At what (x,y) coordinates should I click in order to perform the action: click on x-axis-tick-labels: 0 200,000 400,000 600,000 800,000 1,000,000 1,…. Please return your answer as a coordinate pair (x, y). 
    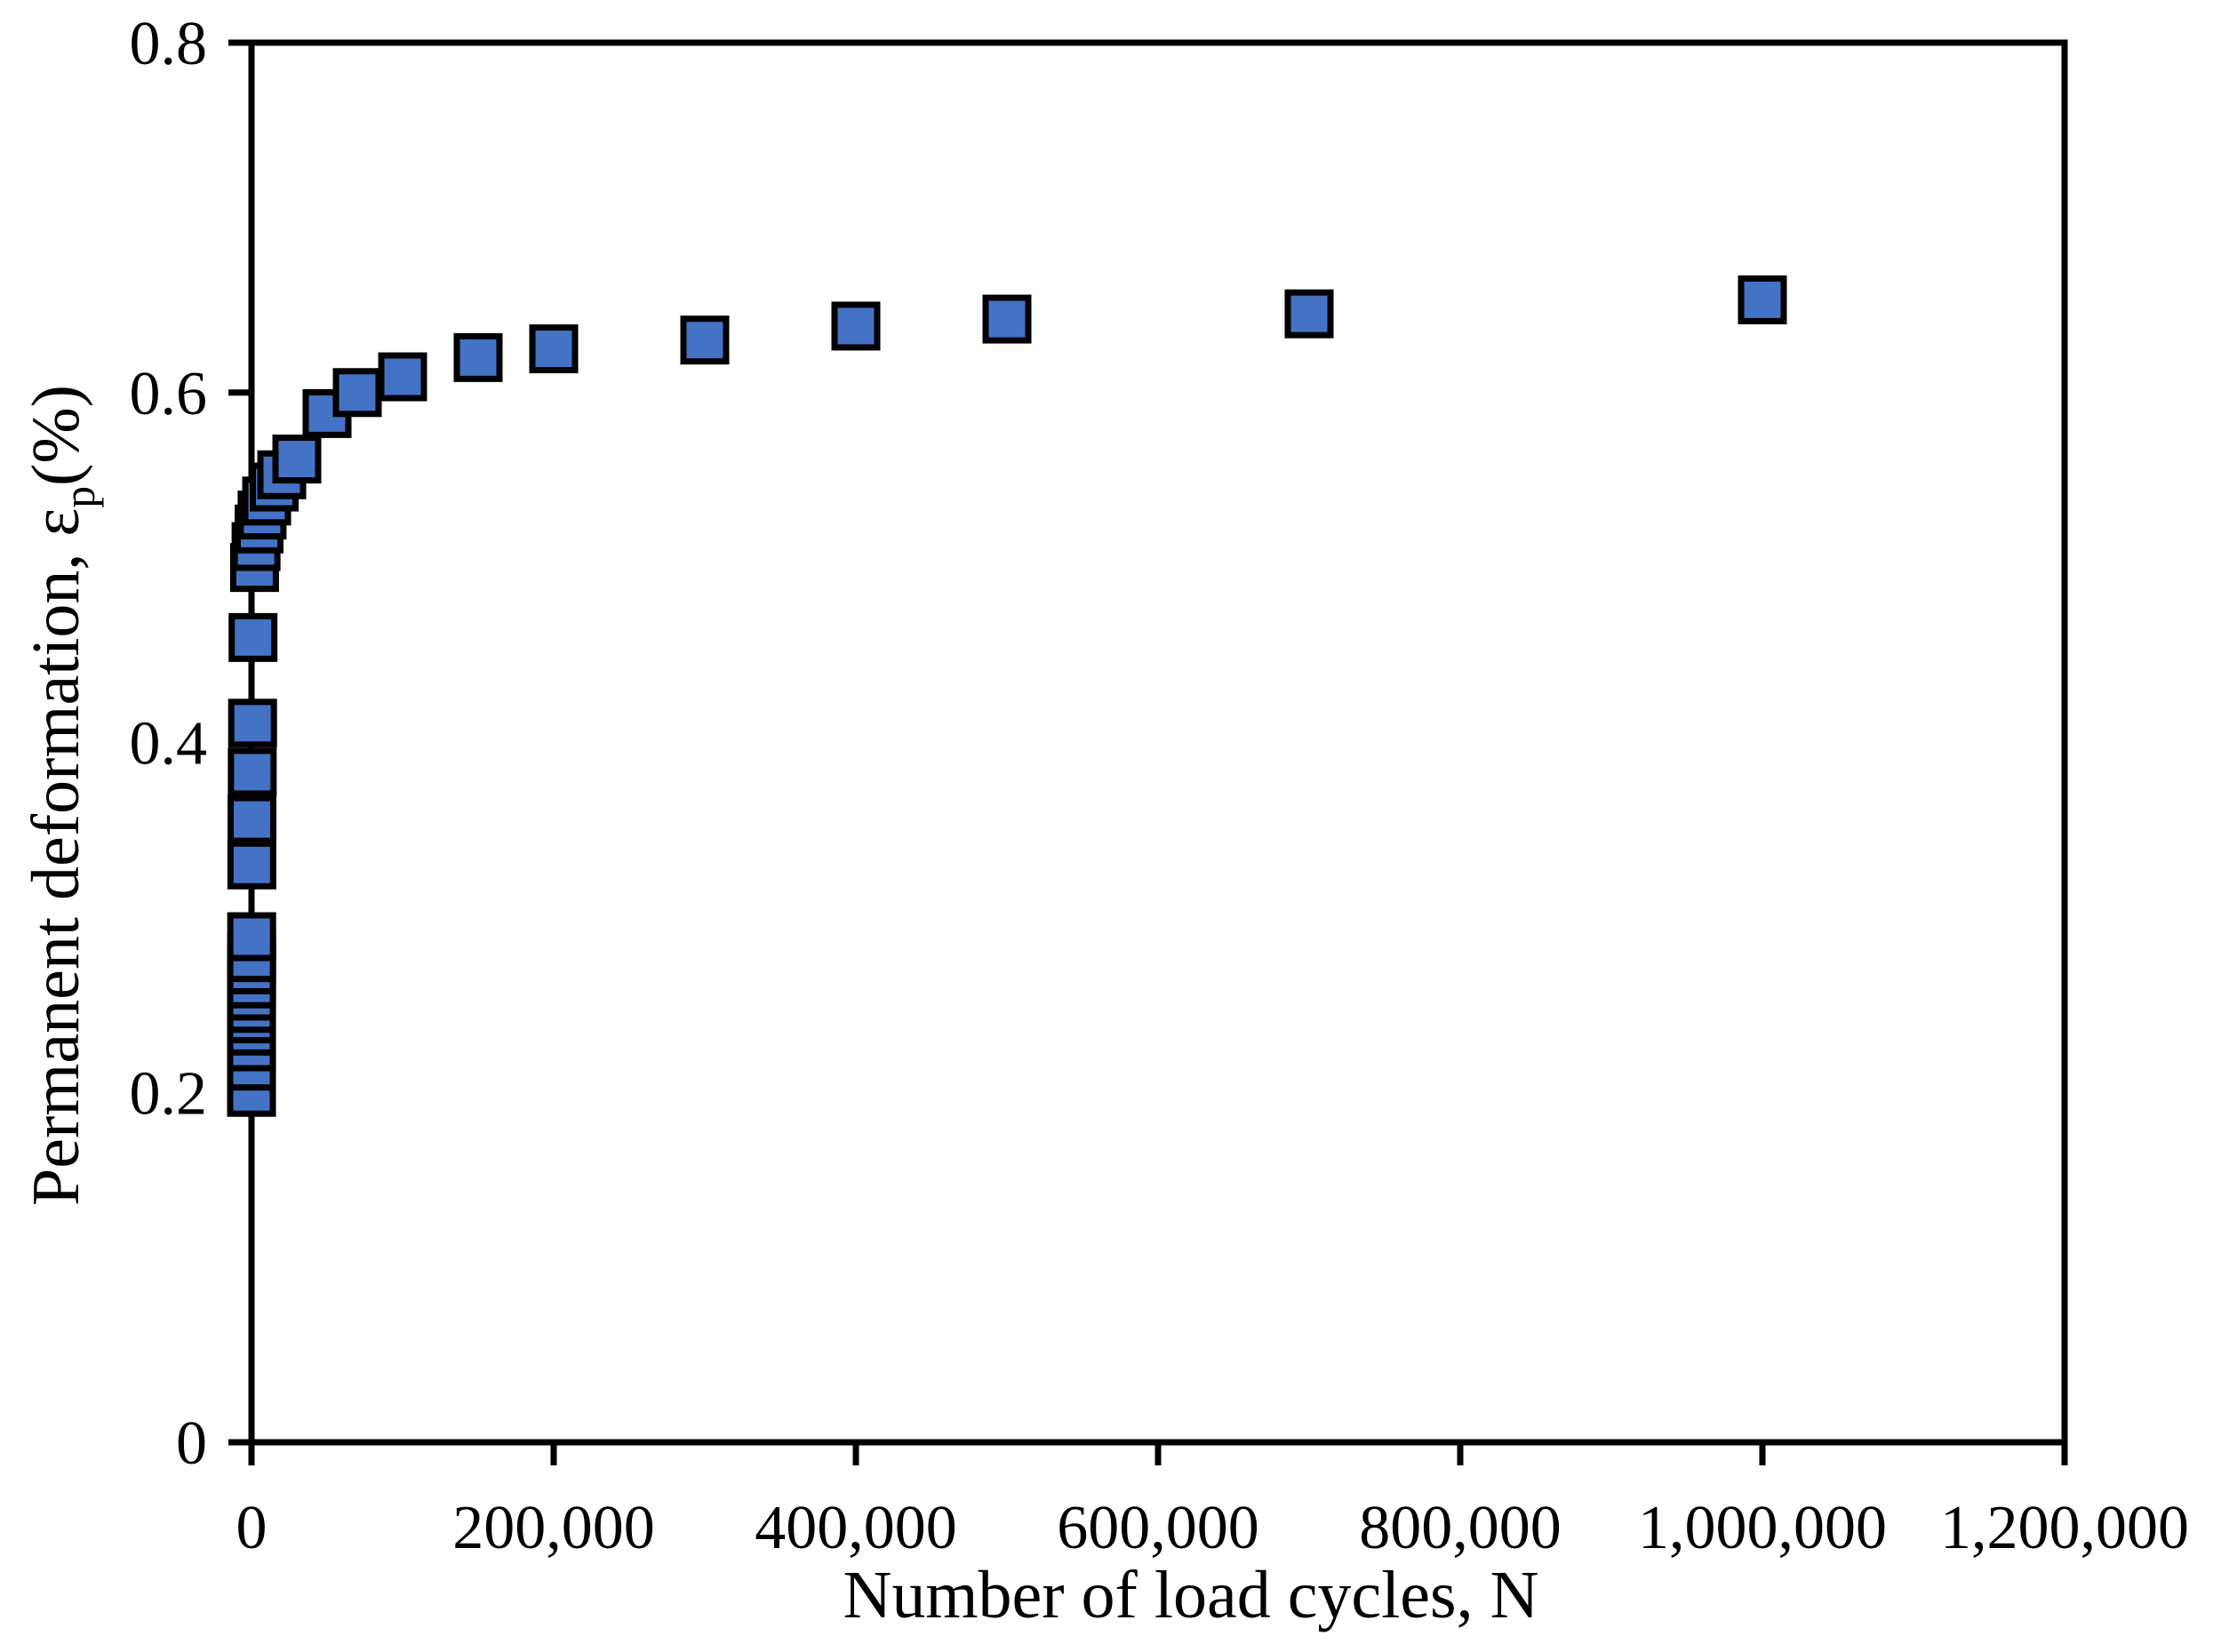
    Looking at the image, I should click on (1213, 1528).